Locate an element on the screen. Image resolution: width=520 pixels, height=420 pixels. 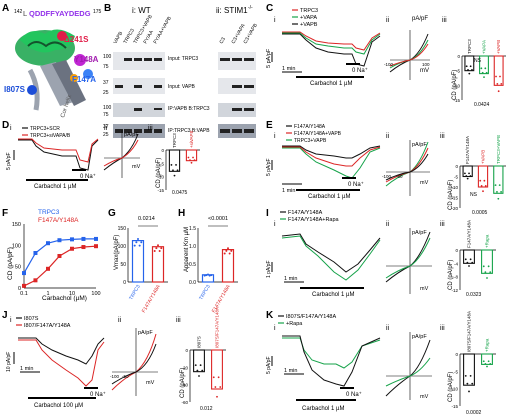
bar-category-label: +Rapa is located at coordinates (487, 345).